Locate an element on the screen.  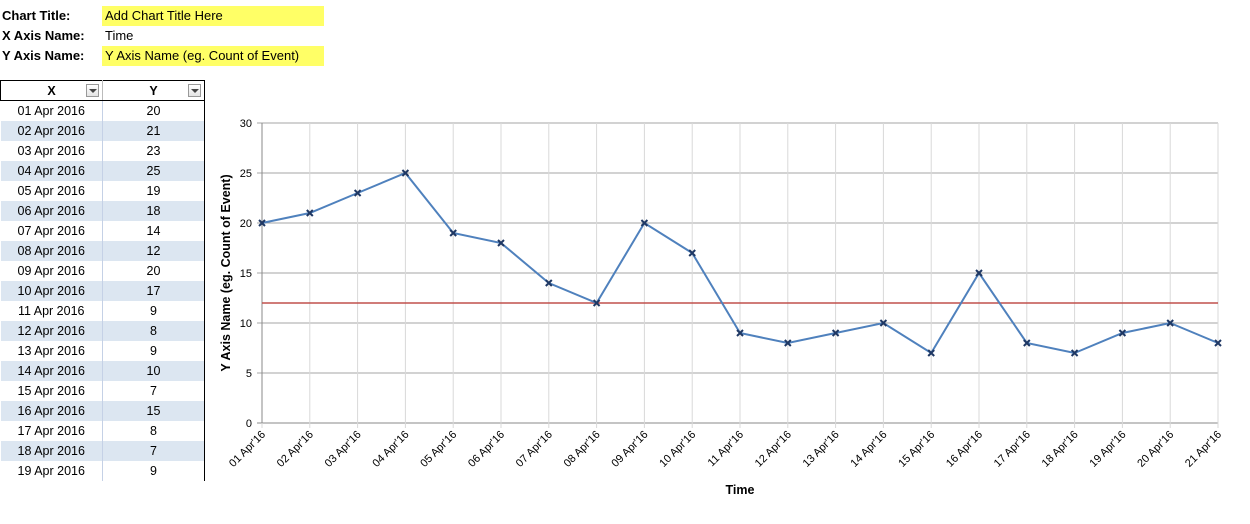
x-tick-label: 02 Apr'16 is located at coordinates (295, 449).